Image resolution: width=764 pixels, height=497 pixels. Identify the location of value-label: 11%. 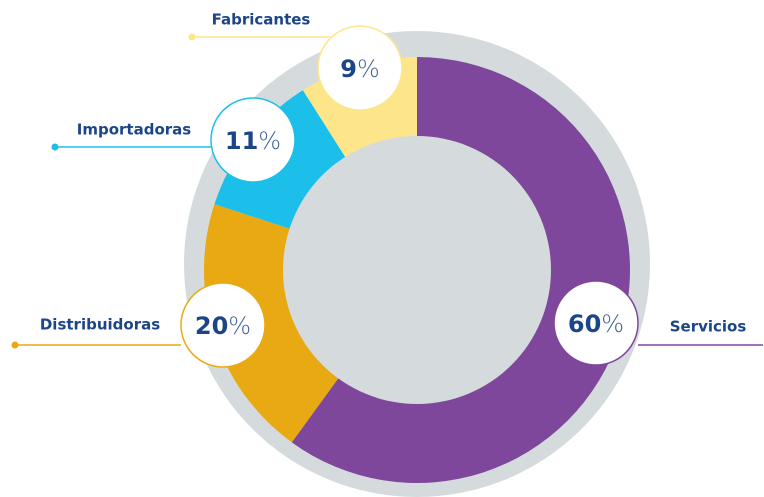
(253, 141).